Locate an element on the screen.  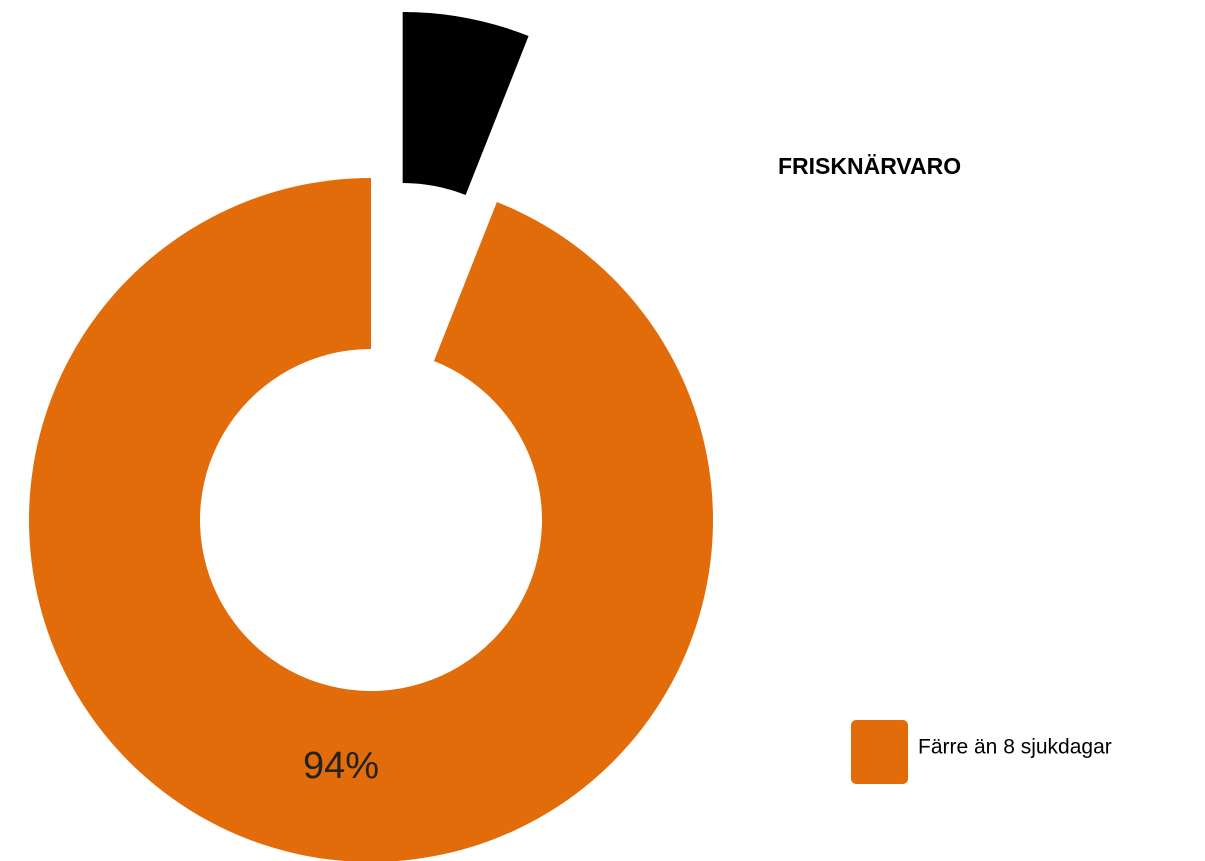
legend-label: Färre än 8 sjukdagar is located at coordinates (1015, 747).